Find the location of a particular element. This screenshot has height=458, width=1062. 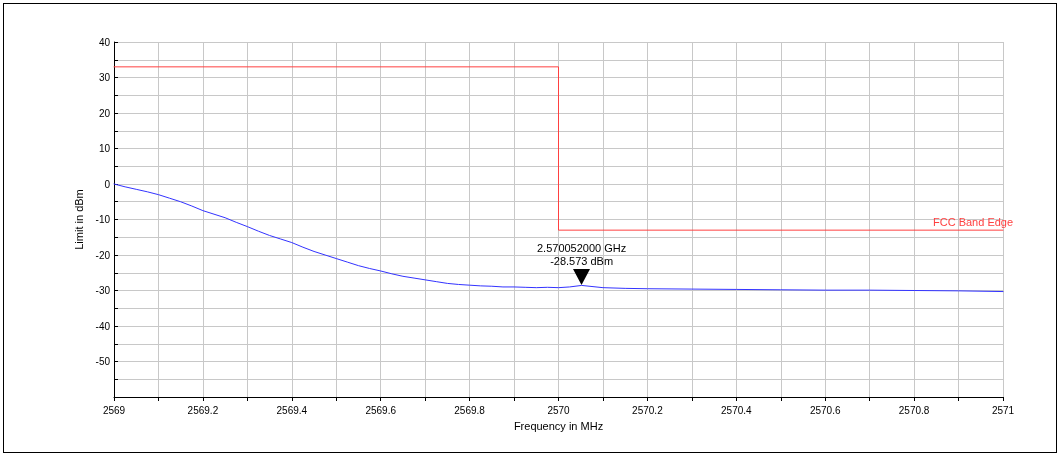

x-tick-label: 2569.2 is located at coordinates (203, 410).